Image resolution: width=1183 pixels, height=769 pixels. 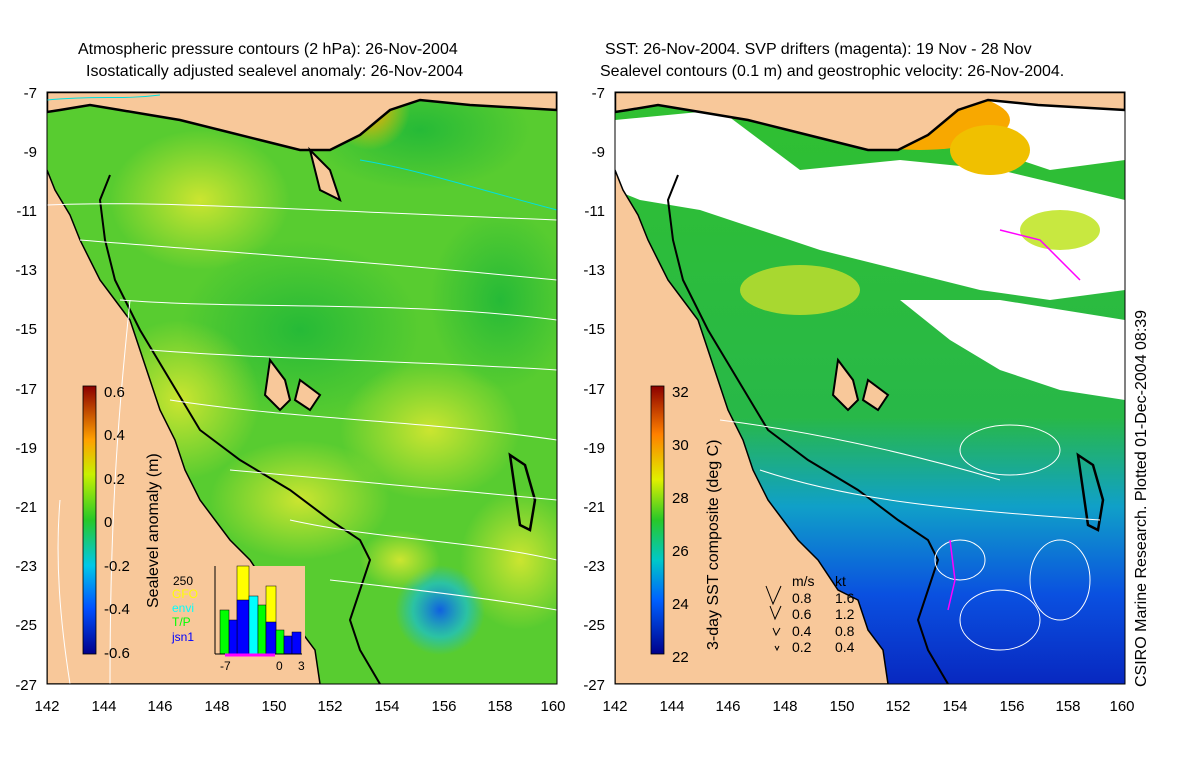 I want to click on right-cbar-tick: 30, so click(x=680, y=445).